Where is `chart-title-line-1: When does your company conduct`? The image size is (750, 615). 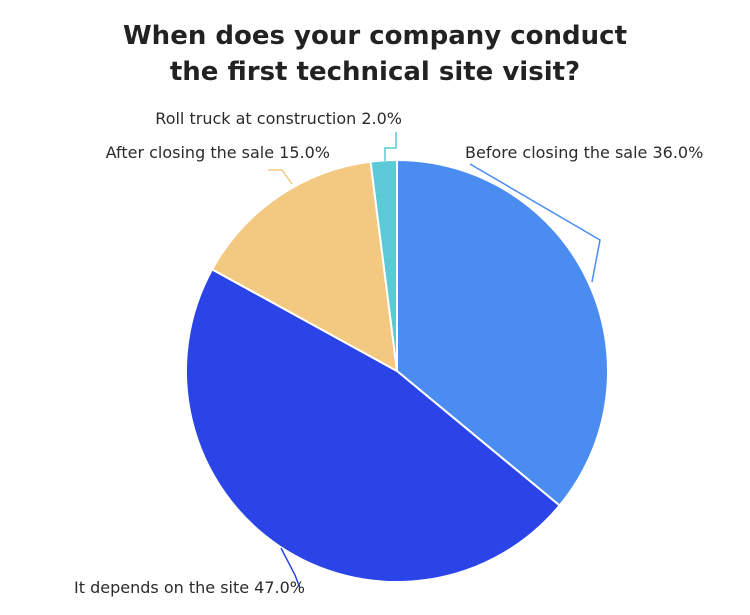
chart-title-line-1: When does your company conduct is located at coordinates (375, 36).